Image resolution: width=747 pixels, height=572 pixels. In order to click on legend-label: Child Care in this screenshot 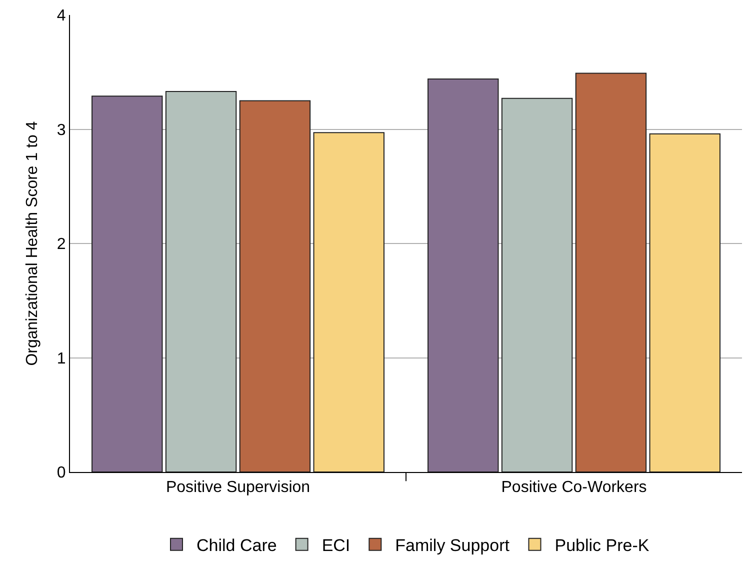, I will do `click(236, 546)`.